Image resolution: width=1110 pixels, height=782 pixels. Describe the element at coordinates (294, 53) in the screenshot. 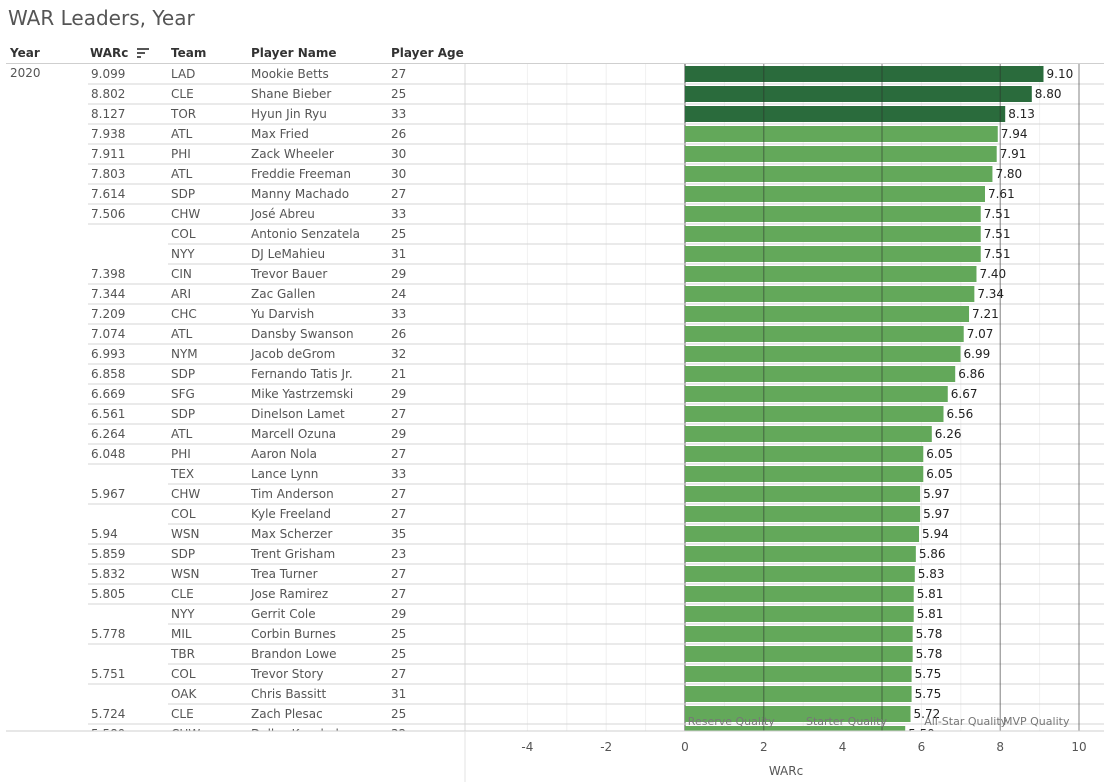

I see `header-player-name: Player Name` at that location.